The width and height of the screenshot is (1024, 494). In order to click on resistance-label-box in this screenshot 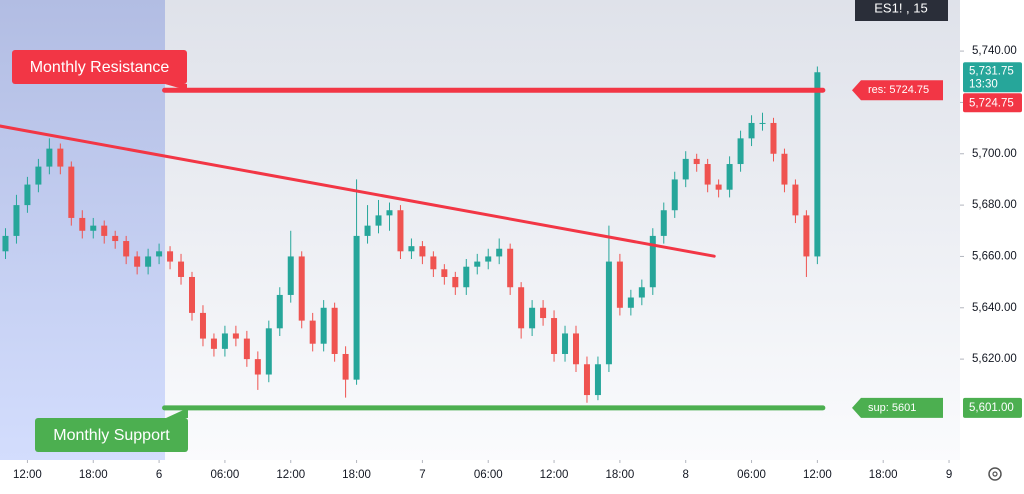, I will do `click(99, 67)`.